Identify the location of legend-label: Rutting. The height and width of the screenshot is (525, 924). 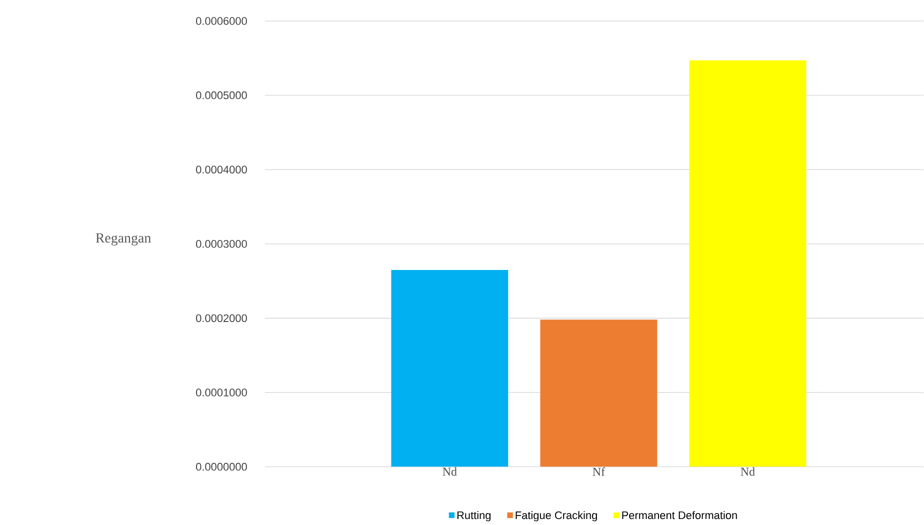
(474, 516).